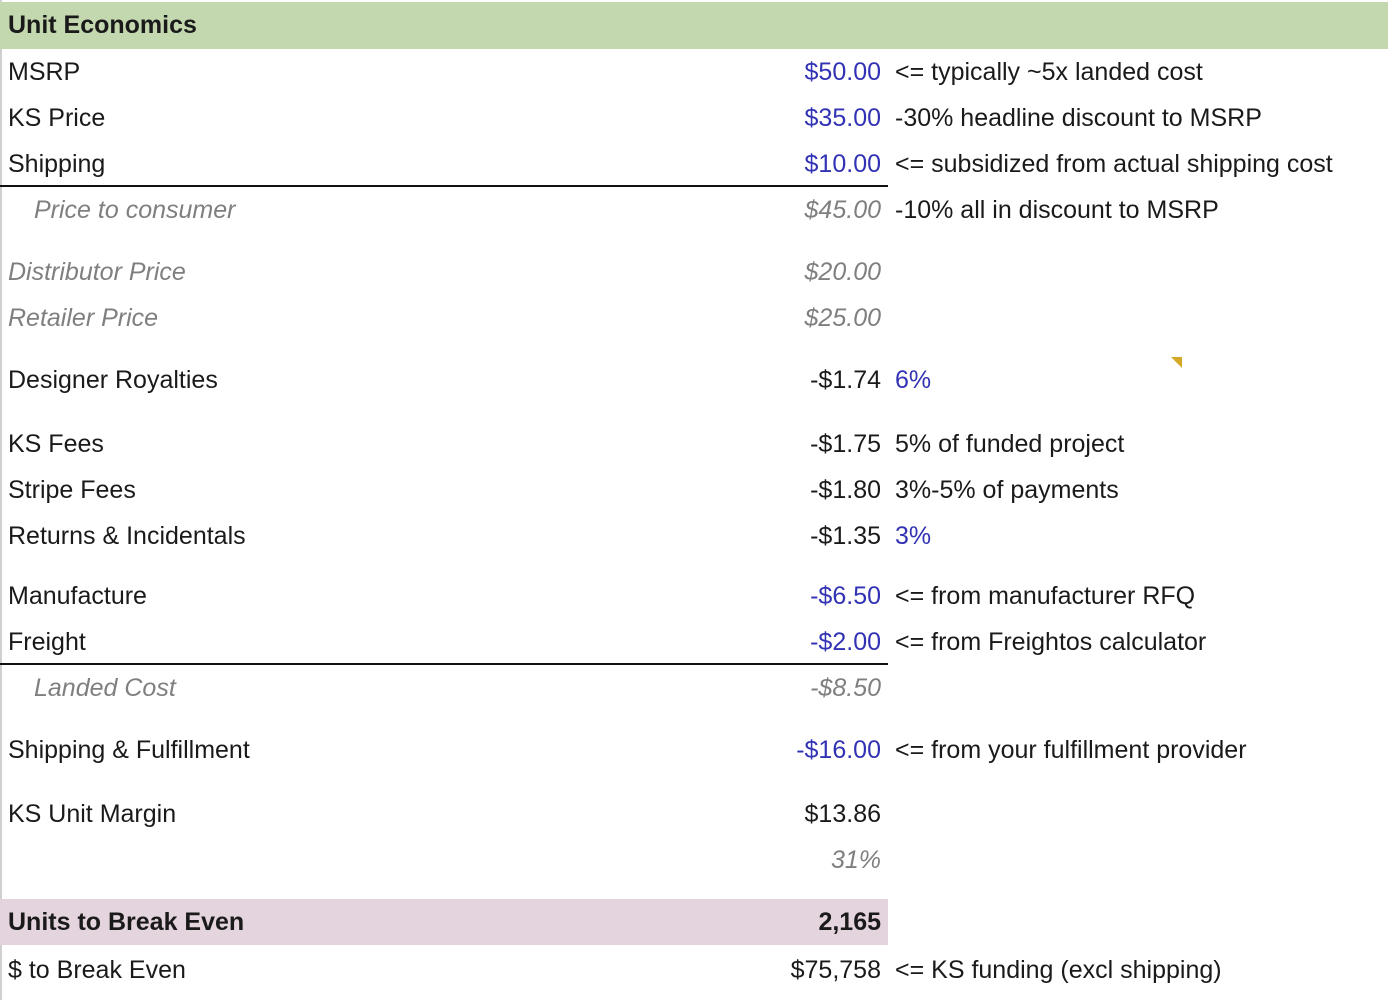  Describe the element at coordinates (444, 664) in the screenshot. I see `landed-cost-border-top` at that location.